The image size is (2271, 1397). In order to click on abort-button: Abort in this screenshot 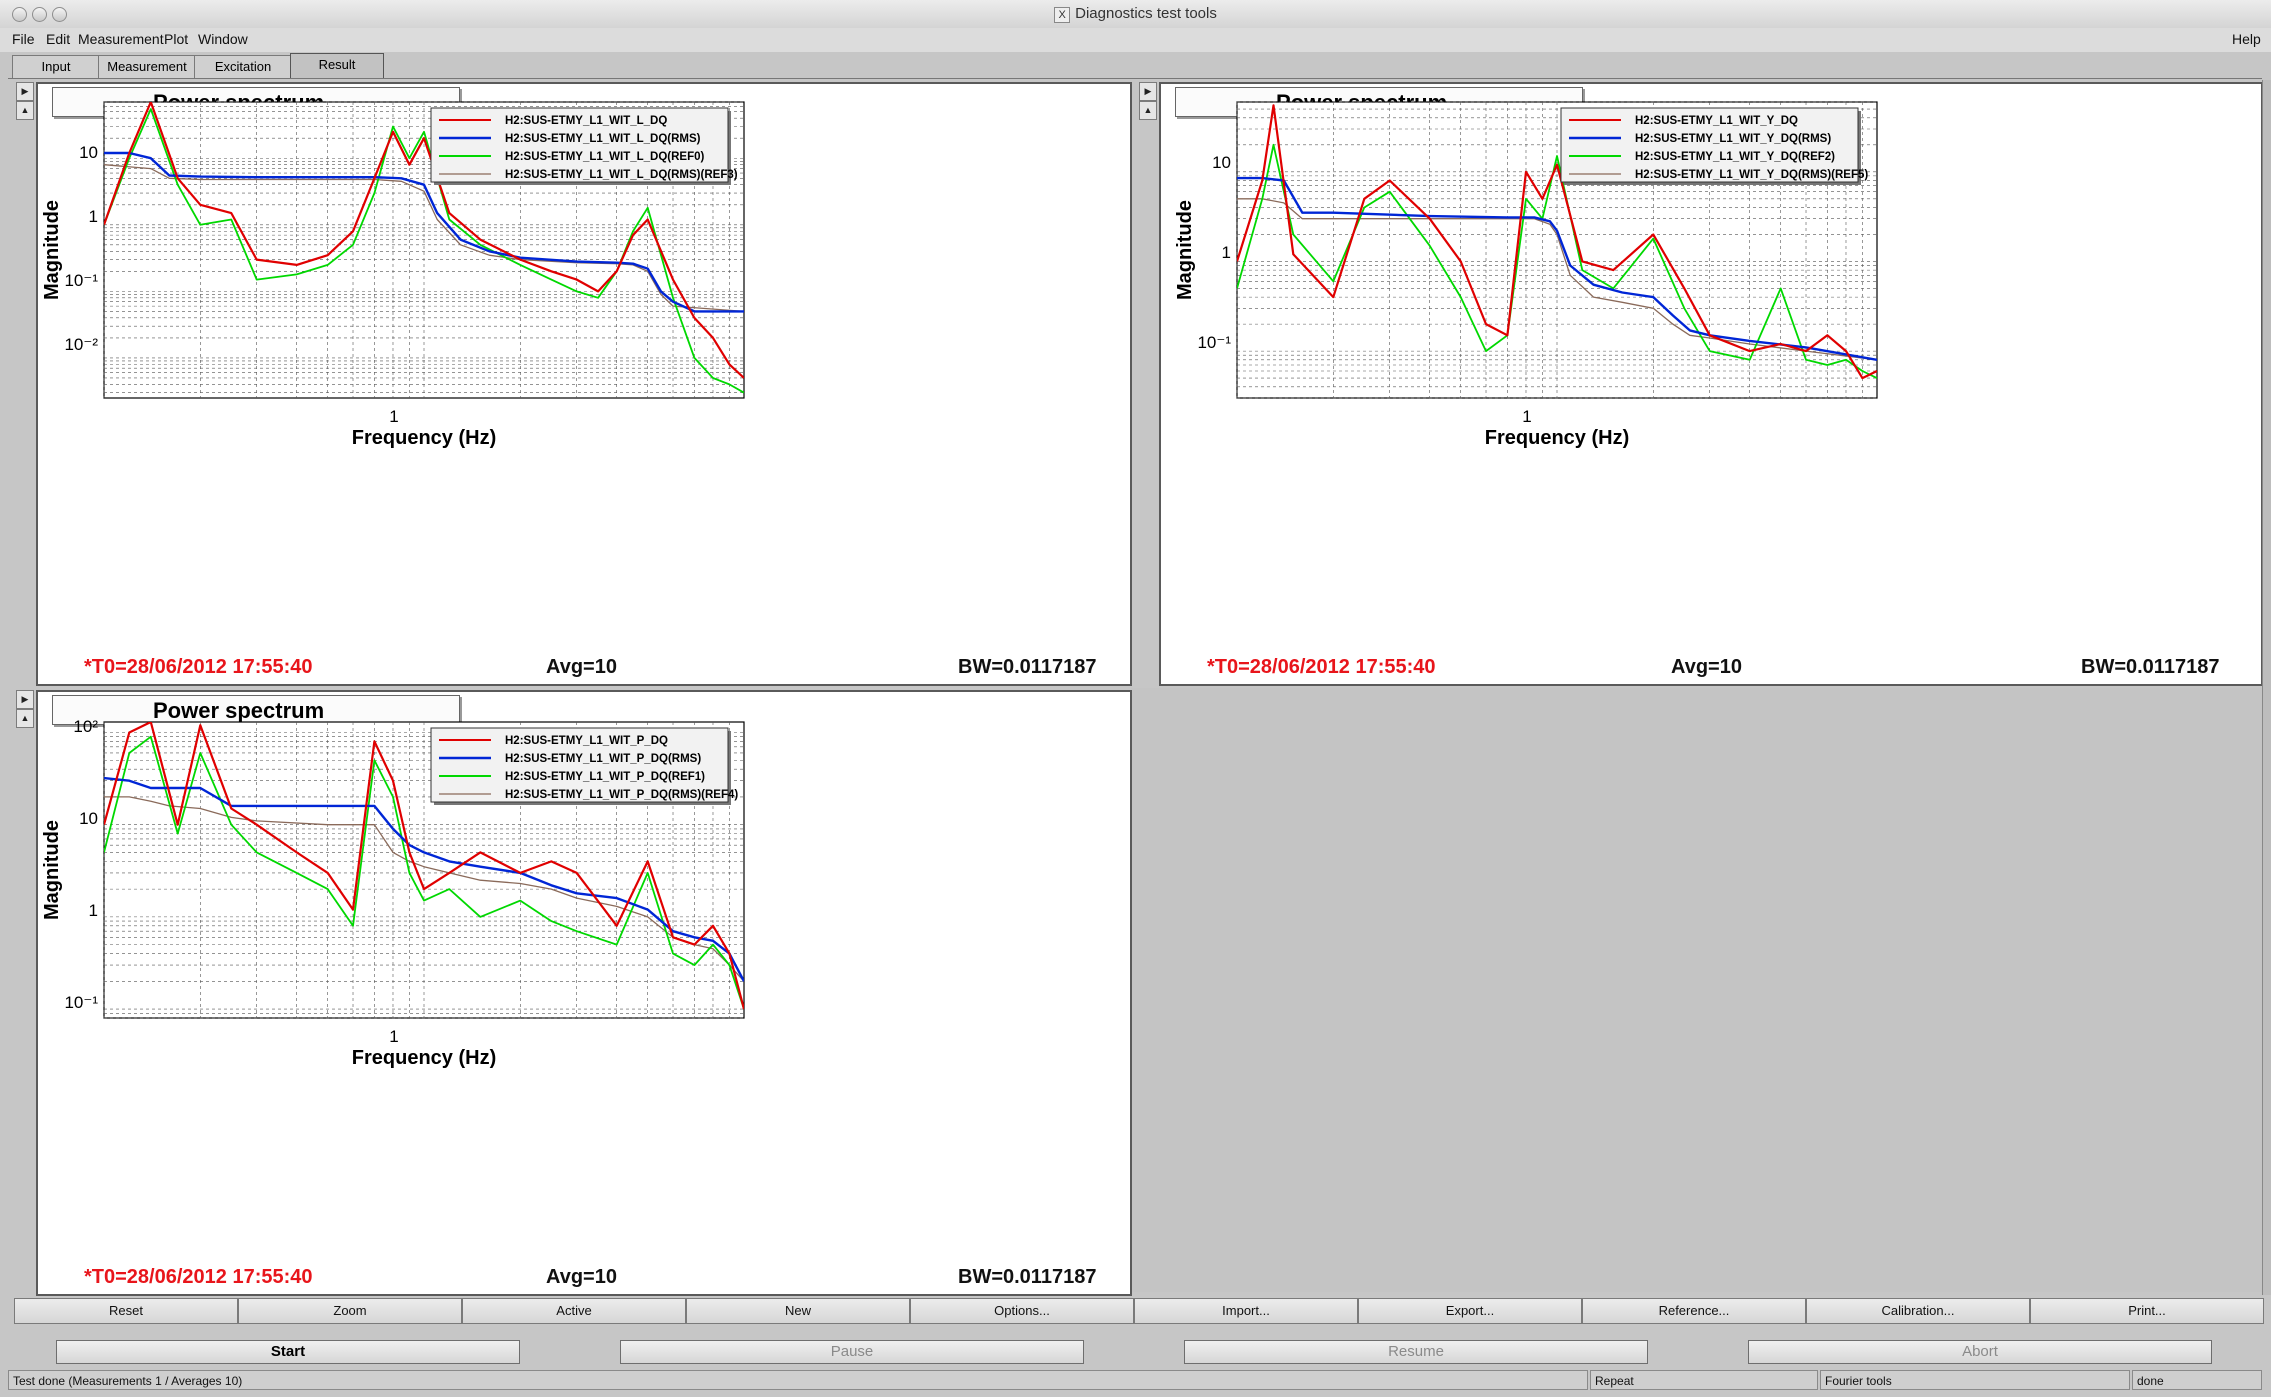, I will do `click(1980, 1352)`.